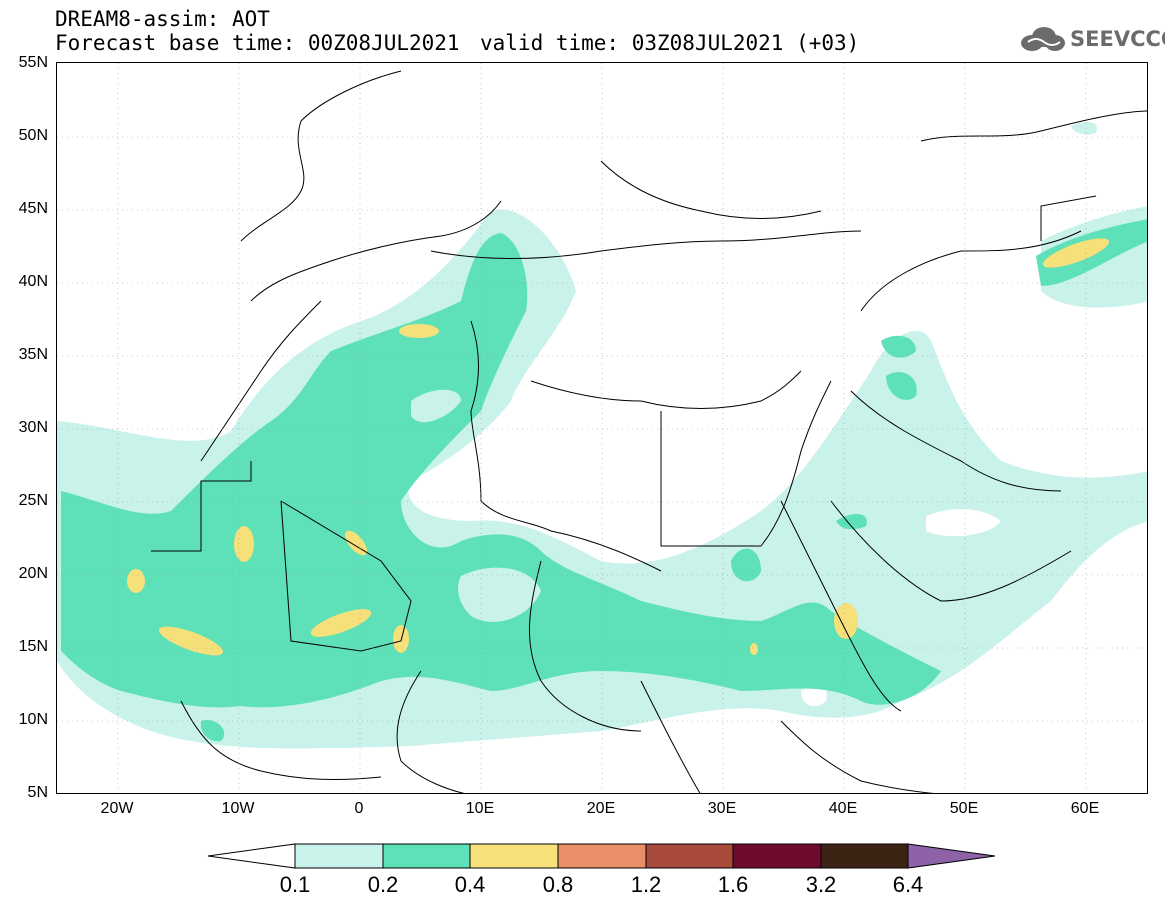 The image size is (1165, 905). What do you see at coordinates (359, 808) in the screenshot?
I see `lon-label-0: 0` at bounding box center [359, 808].